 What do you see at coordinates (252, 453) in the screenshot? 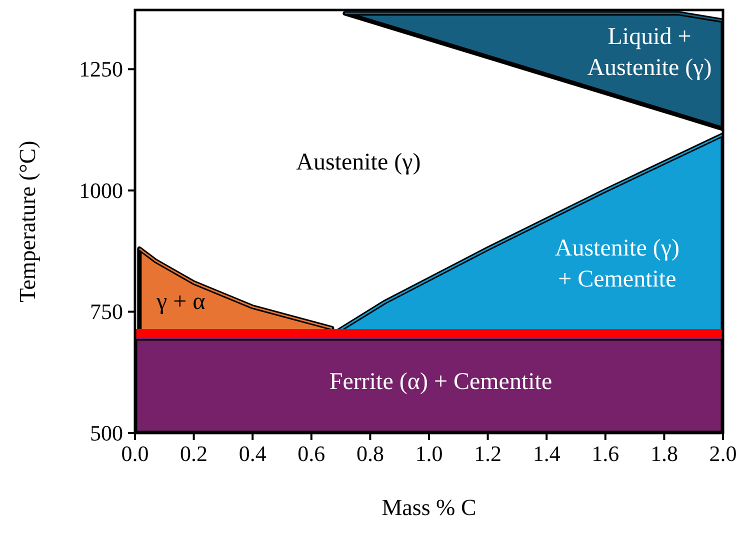
I see `x-tick-label: 0.4` at bounding box center [252, 453].